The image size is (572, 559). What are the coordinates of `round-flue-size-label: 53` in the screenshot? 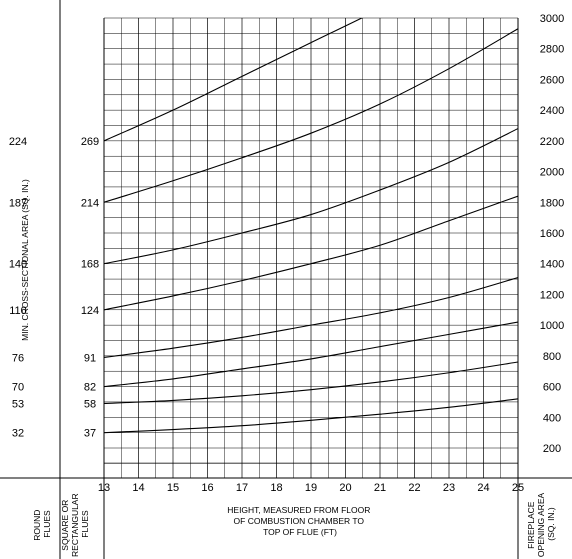 It's located at (18, 404).